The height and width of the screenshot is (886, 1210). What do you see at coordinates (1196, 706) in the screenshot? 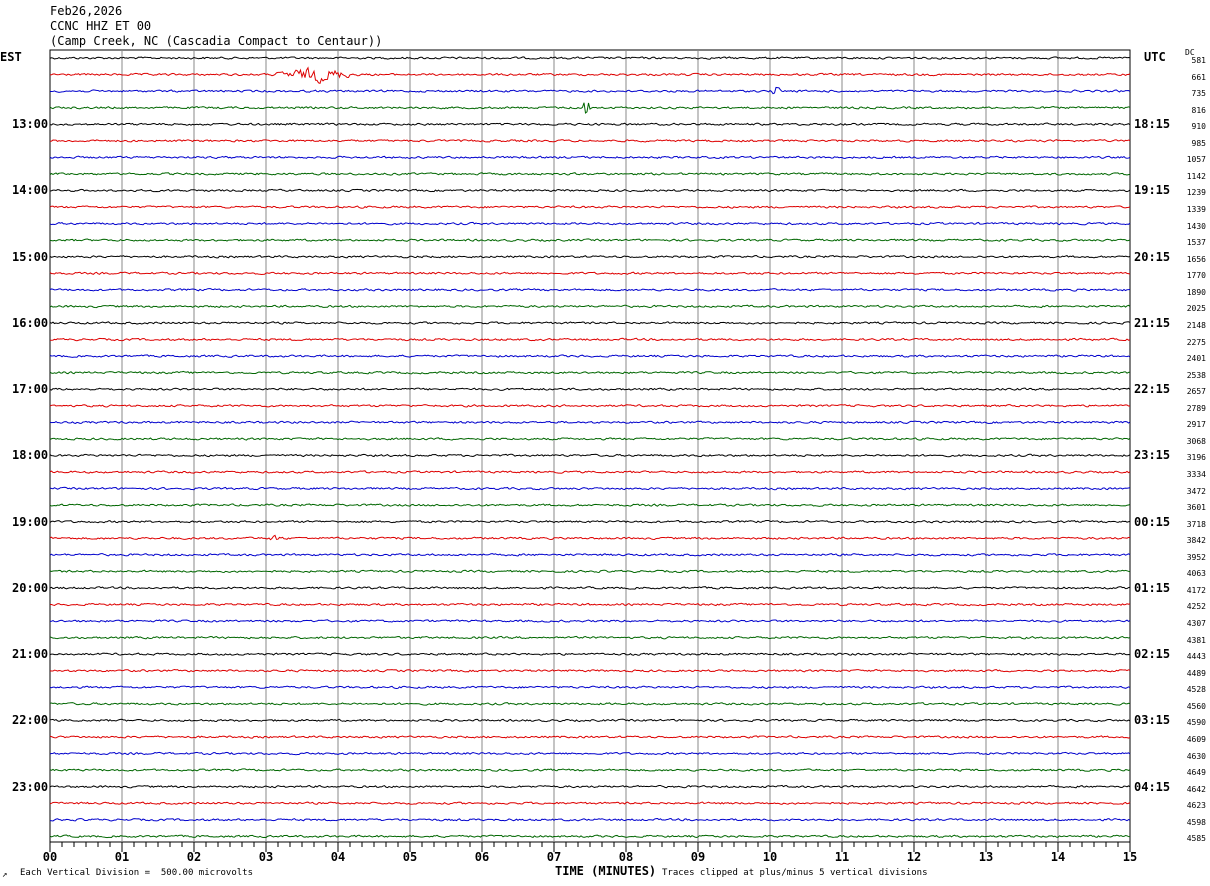
I see `dc-offset-value: 4560` at bounding box center [1196, 706].